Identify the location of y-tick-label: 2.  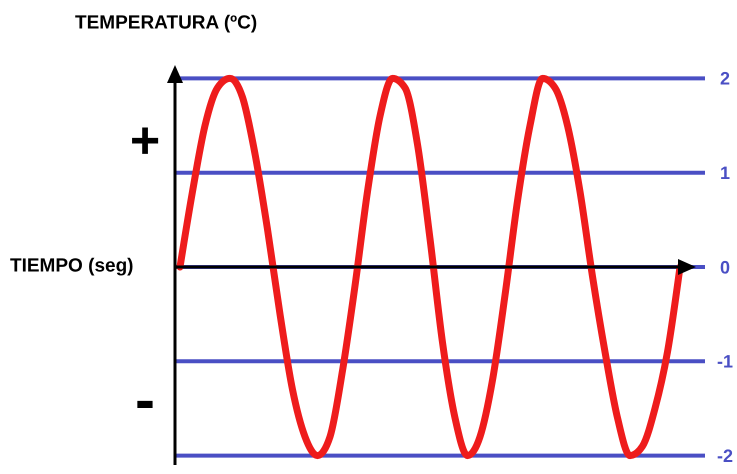
(725, 78).